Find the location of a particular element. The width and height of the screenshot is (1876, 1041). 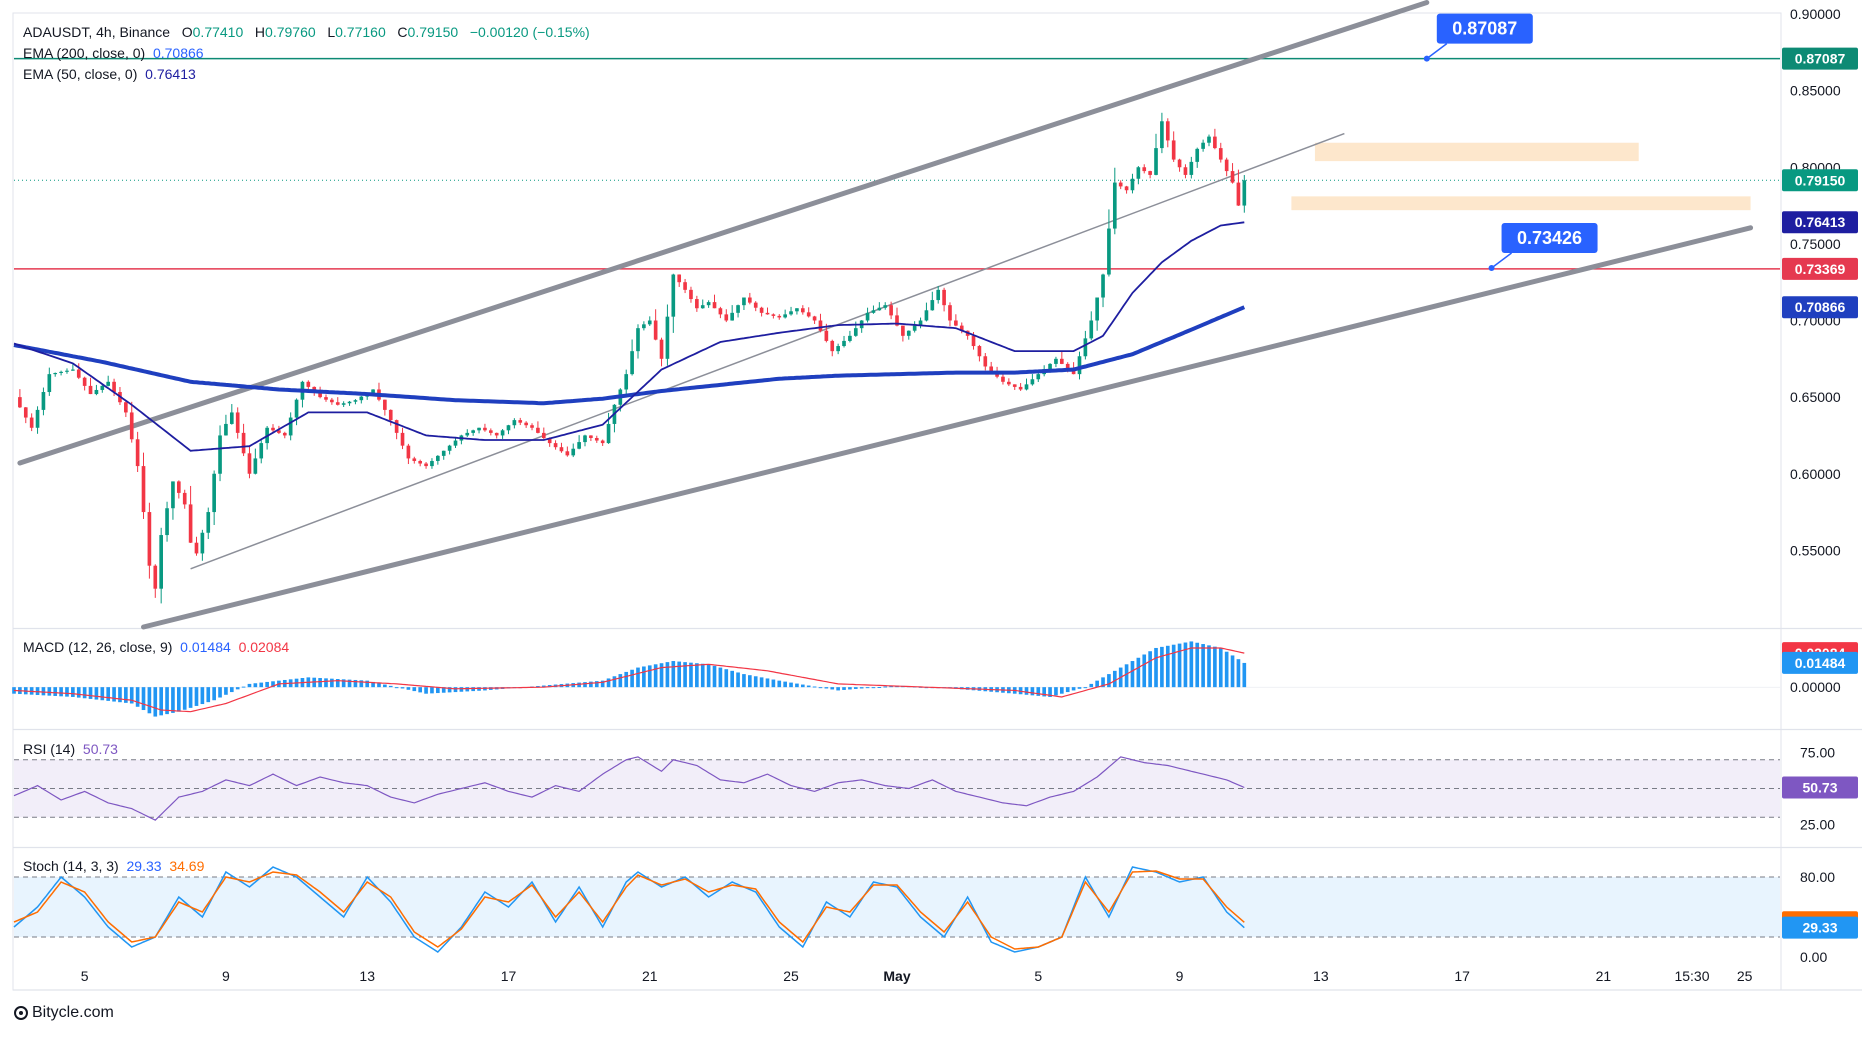

price-callout: 0.87087 is located at coordinates (1478, 37).